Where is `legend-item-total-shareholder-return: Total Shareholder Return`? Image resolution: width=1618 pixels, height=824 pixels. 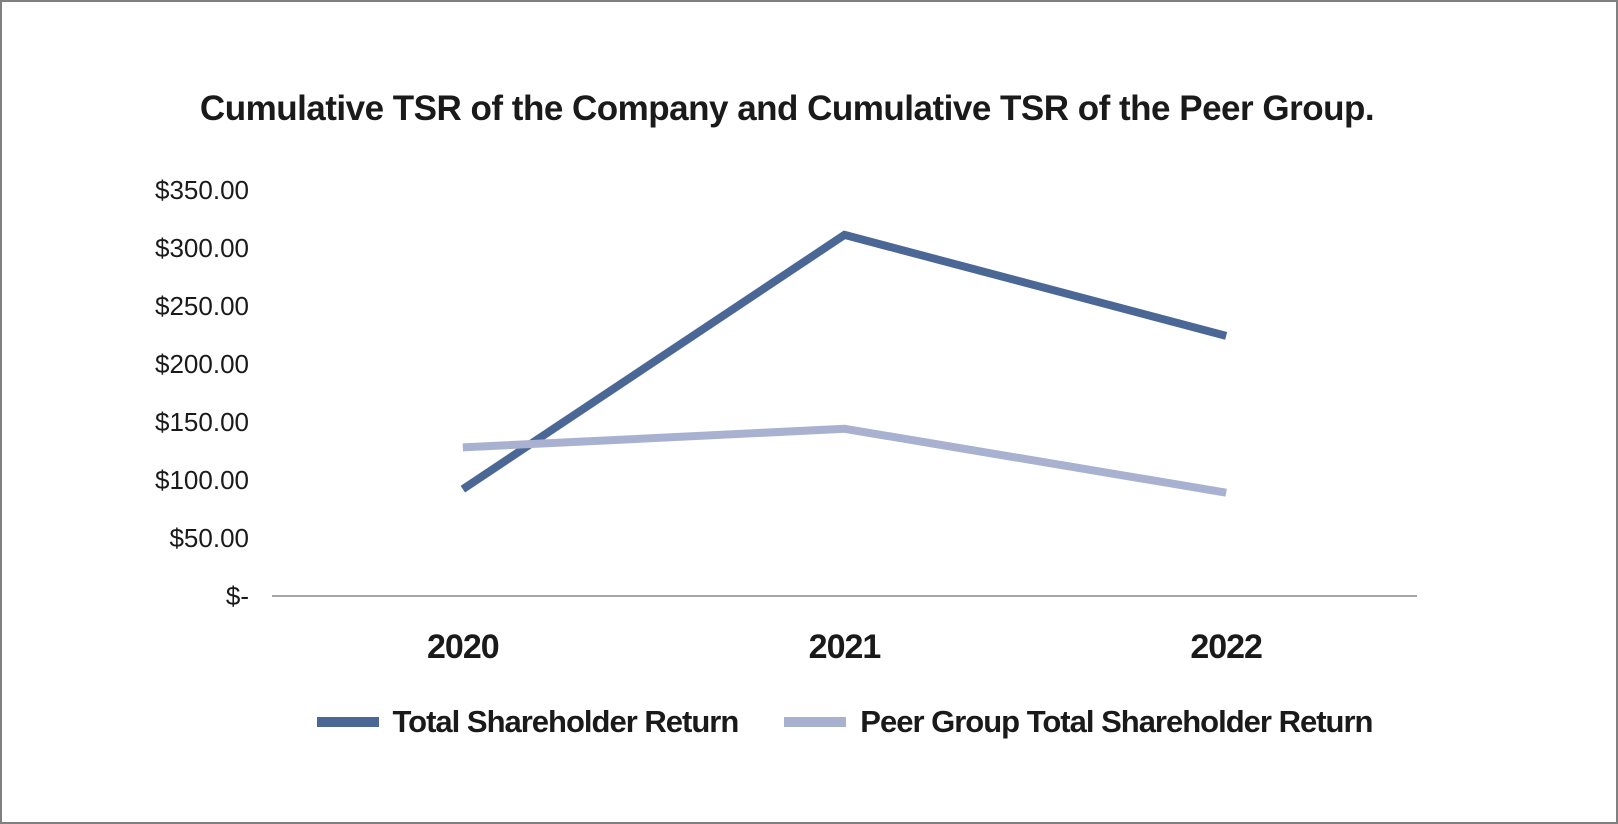
legend-item-total-shareholder-return: Total Shareholder Return is located at coordinates (528, 722).